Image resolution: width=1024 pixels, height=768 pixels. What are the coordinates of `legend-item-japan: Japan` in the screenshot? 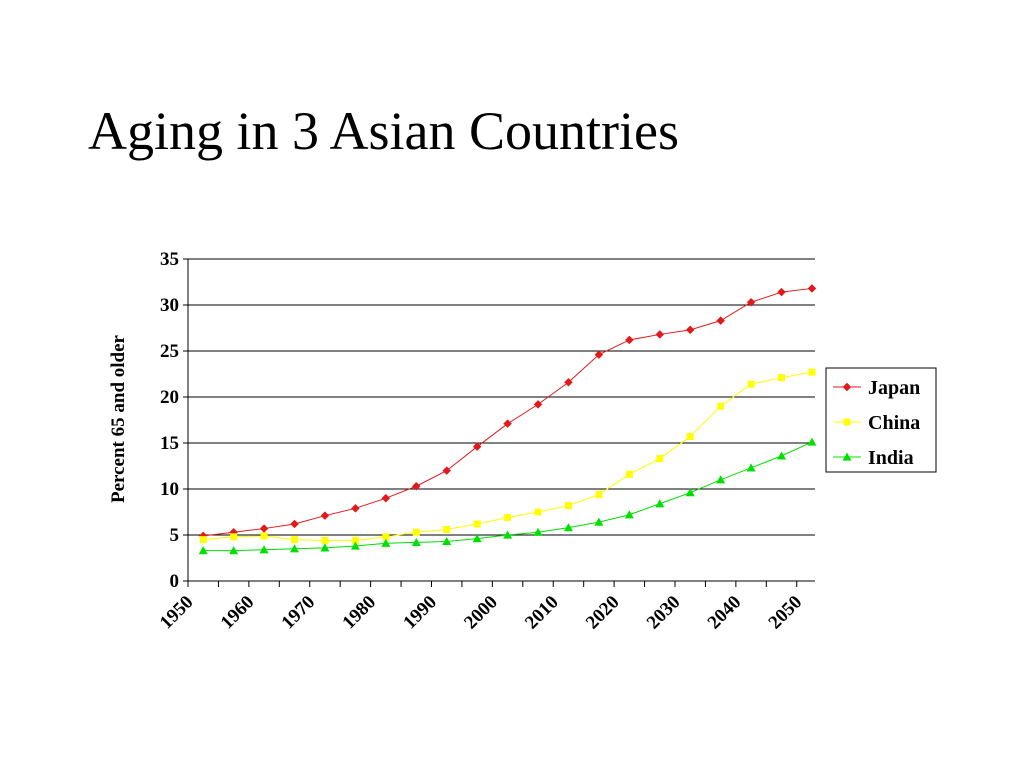 It's located at (876, 388).